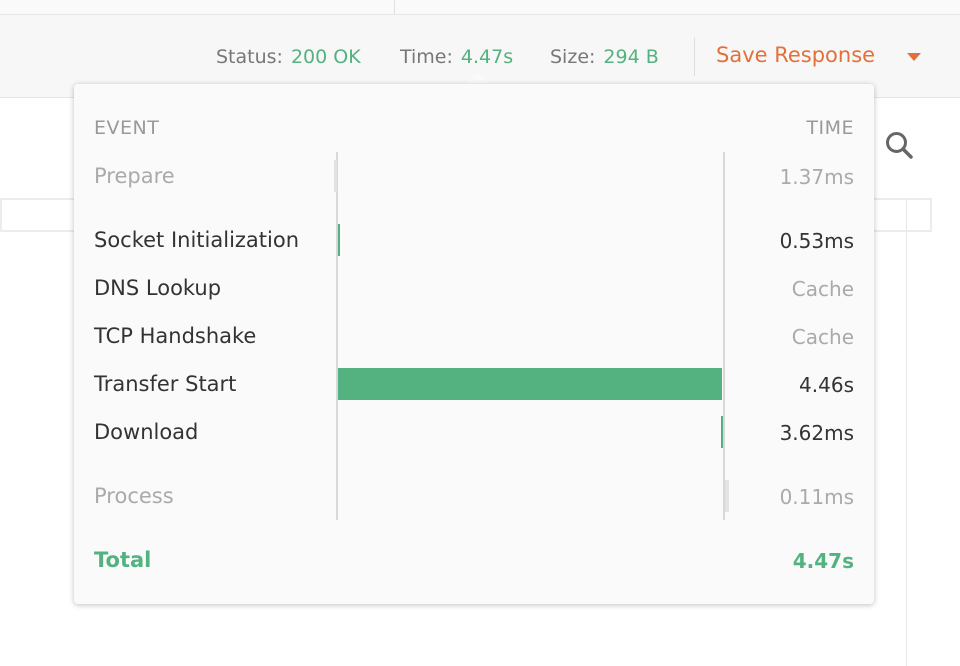  What do you see at coordinates (134, 496) in the screenshot?
I see `event-label-process: Process` at bounding box center [134, 496].